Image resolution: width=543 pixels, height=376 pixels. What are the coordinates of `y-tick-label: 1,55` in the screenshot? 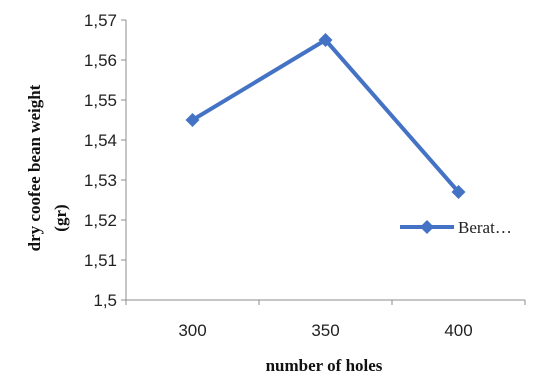 It's located at (100, 100).